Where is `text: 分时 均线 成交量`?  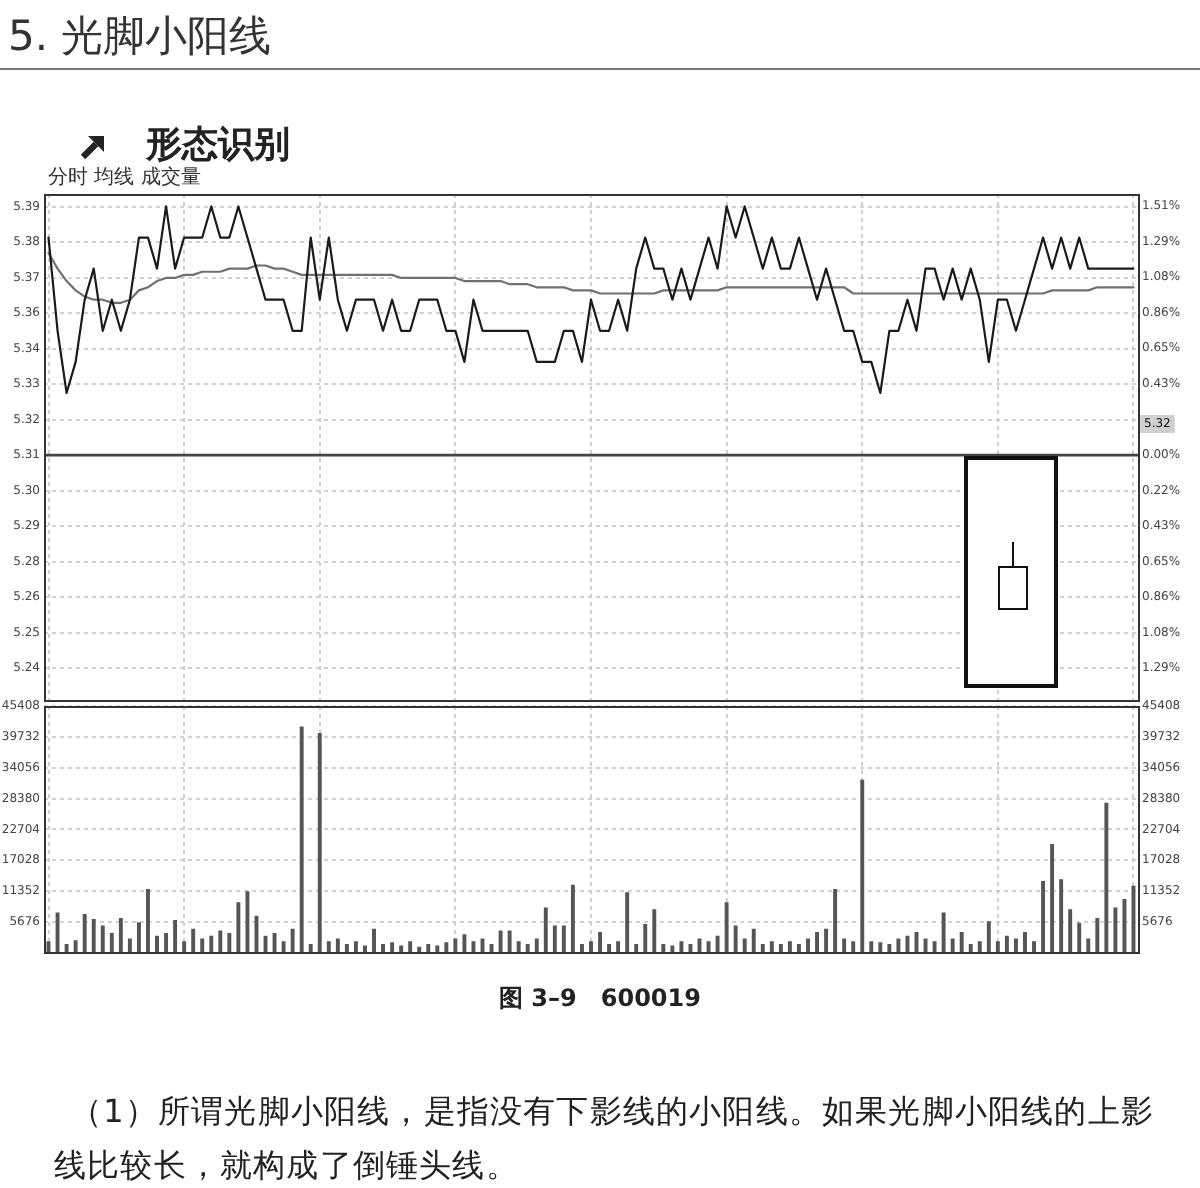
text: 分时 均线 成交量 is located at coordinates (124, 177).